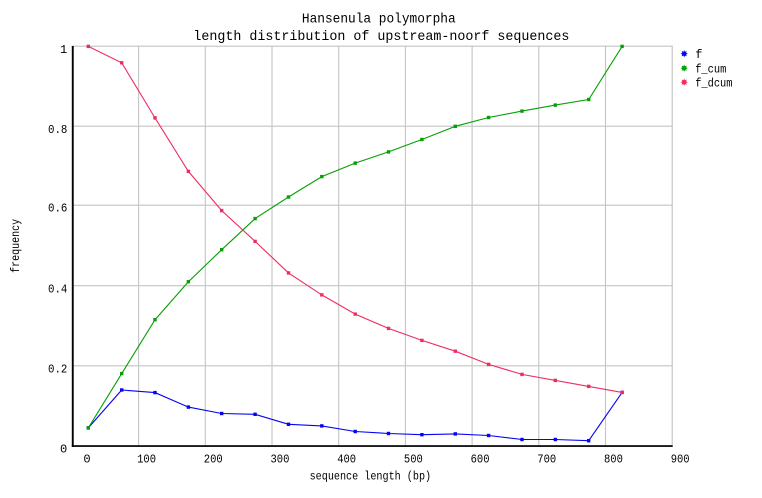  I want to click on svg-text: f_dcum, so click(713, 84).